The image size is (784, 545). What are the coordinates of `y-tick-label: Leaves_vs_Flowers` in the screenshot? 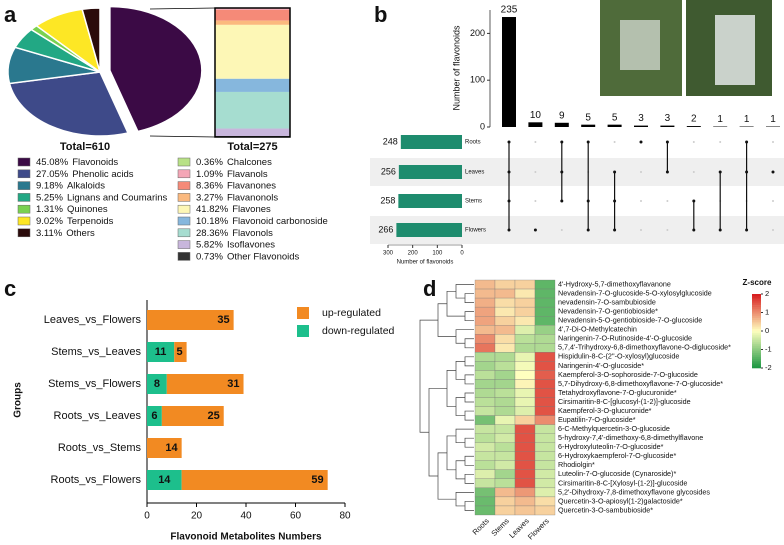 It's located at (93, 320).